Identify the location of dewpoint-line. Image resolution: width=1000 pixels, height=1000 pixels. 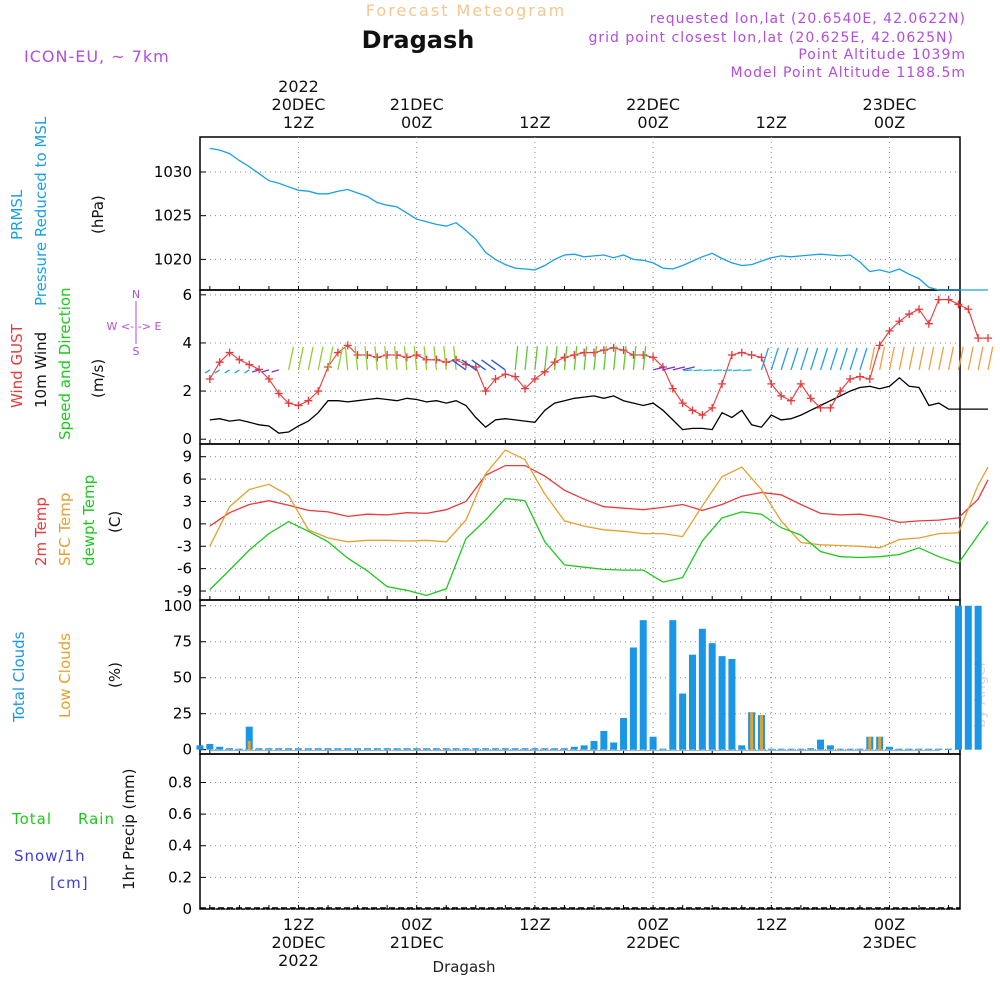
(599, 547).